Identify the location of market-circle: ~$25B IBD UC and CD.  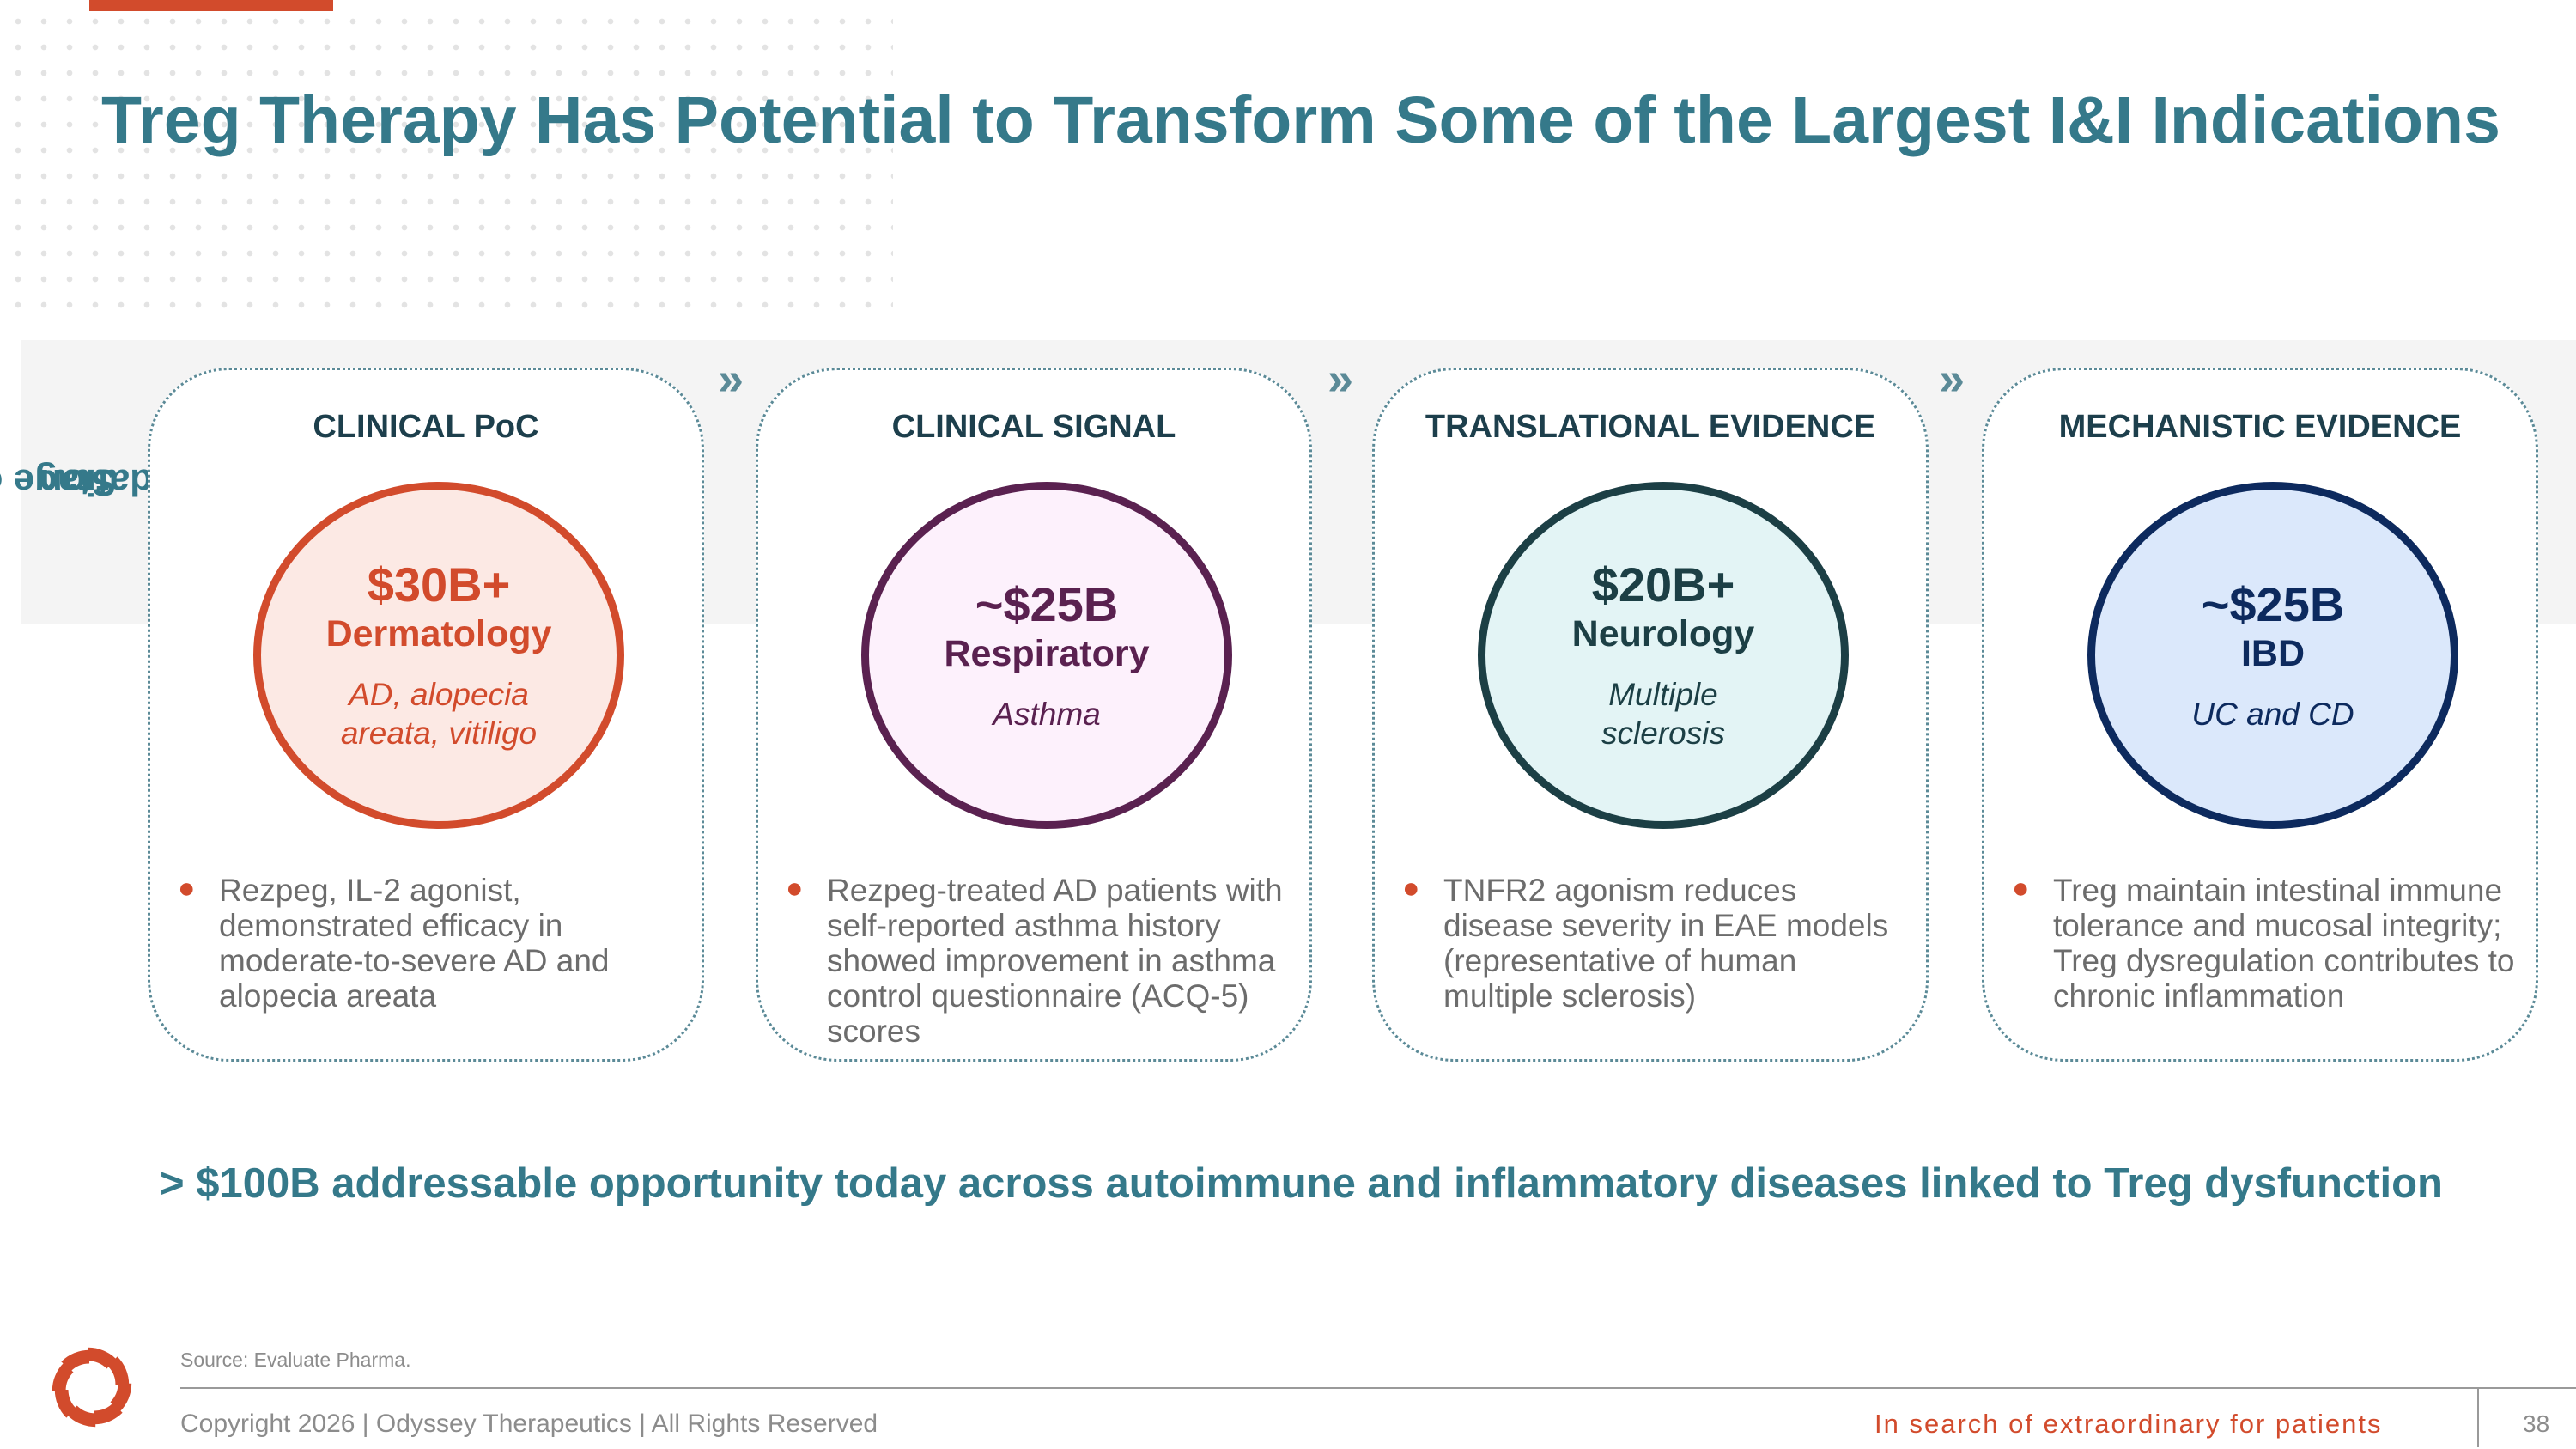
(2273, 655).